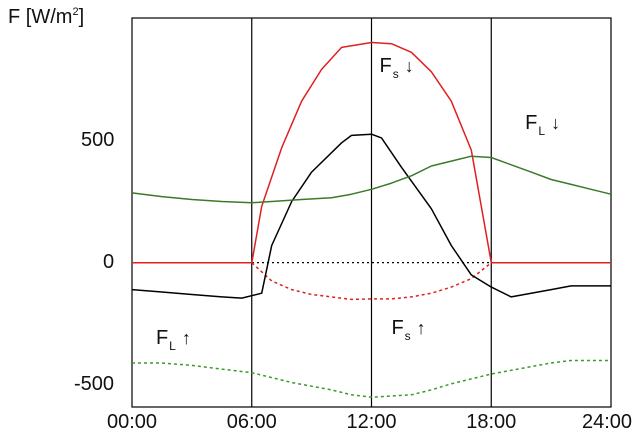 Image resolution: width=634 pixels, height=436 pixels. Describe the element at coordinates (251, 422) in the screenshot. I see `x-tick-label-1: 06:00` at that location.